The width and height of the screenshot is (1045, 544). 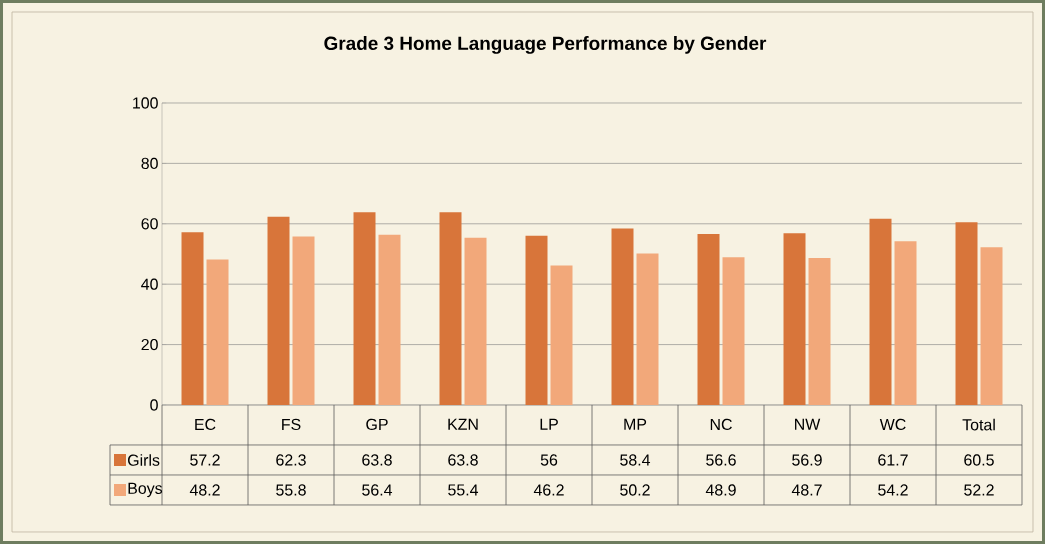 I want to click on y-tick-label: 80, so click(x=149, y=163).